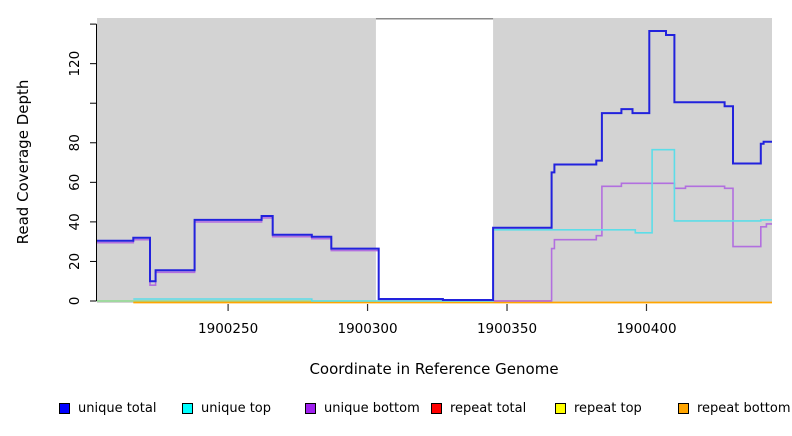 This screenshot has width=792, height=436. I want to click on legend-item-repeat-total: repeat total, so click(478, 408).